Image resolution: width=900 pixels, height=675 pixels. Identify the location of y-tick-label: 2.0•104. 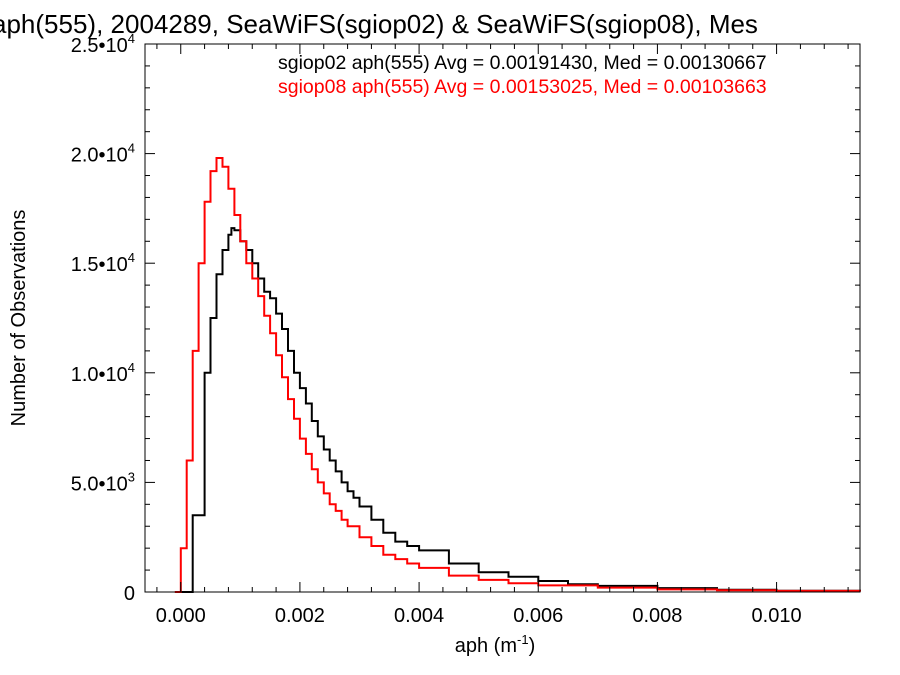
(103, 154).